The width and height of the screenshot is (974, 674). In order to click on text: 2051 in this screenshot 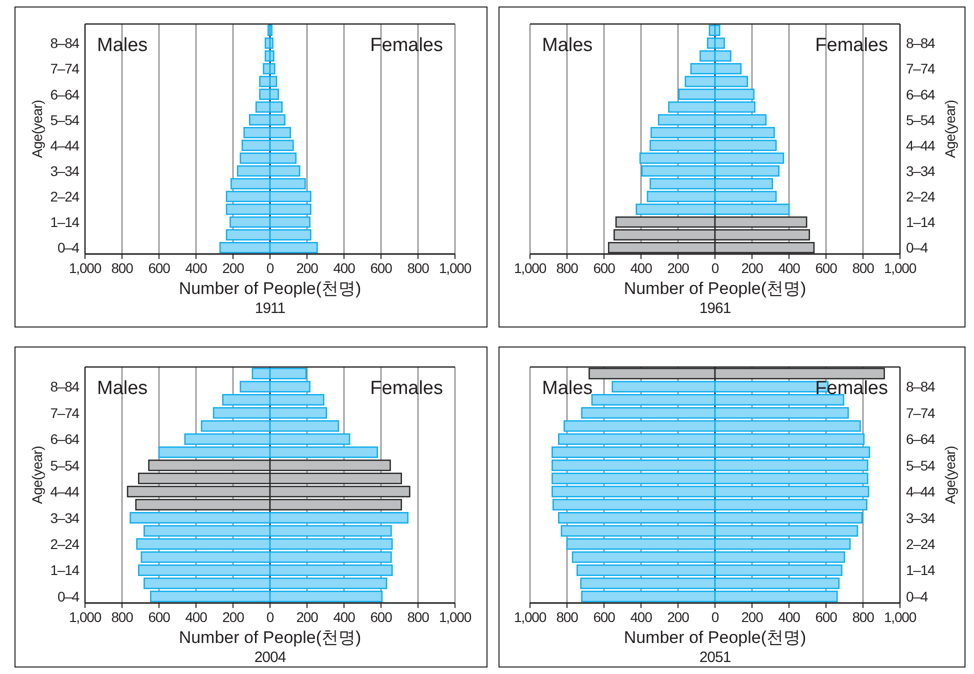, I will do `click(715, 657)`.